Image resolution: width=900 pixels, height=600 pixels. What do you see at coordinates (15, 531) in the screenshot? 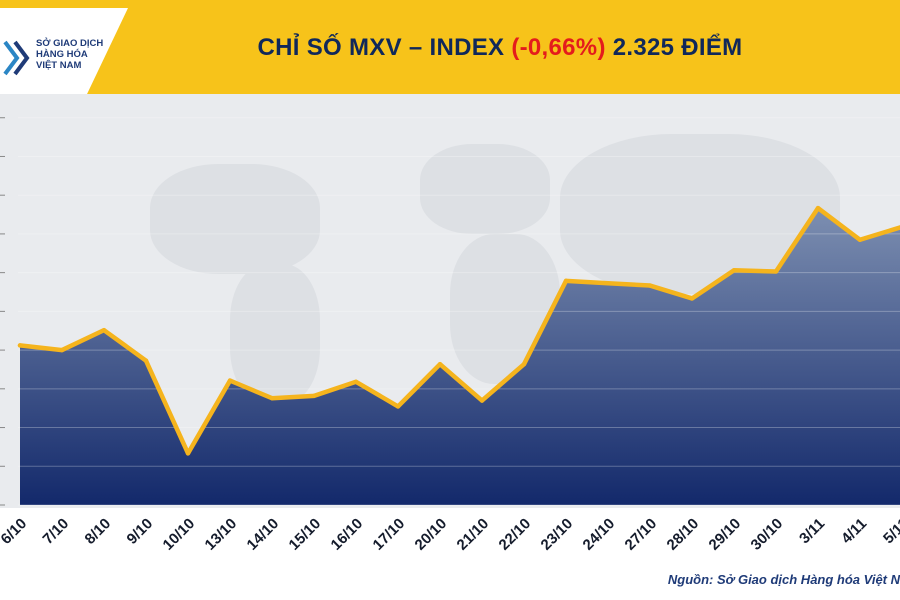
I see `x-tick-label: 6/10` at bounding box center [15, 531].